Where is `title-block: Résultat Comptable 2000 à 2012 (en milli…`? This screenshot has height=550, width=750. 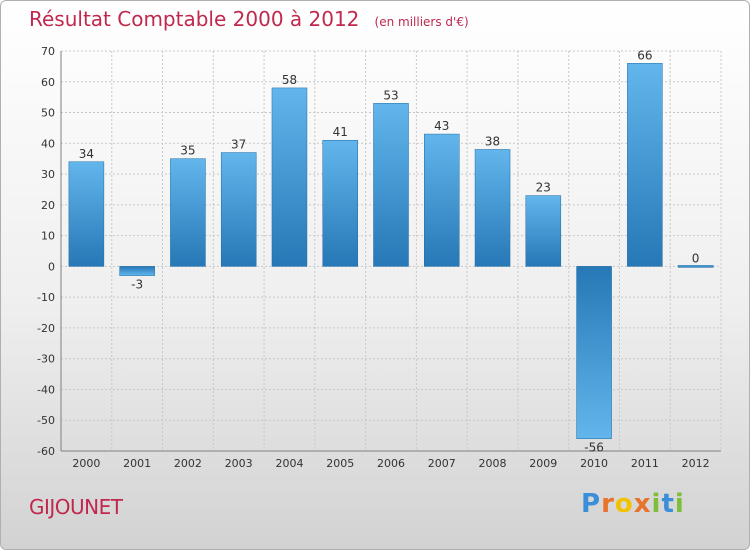
title-block: Résultat Comptable 2000 à 2012 (en milli… is located at coordinates (249, 19).